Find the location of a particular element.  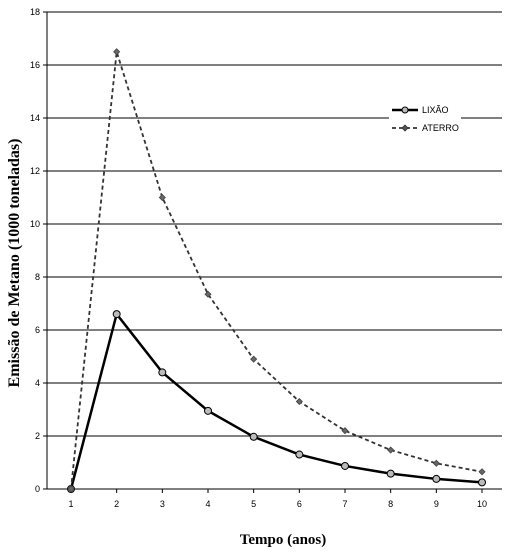

legend-box is located at coordinates (425, 119).